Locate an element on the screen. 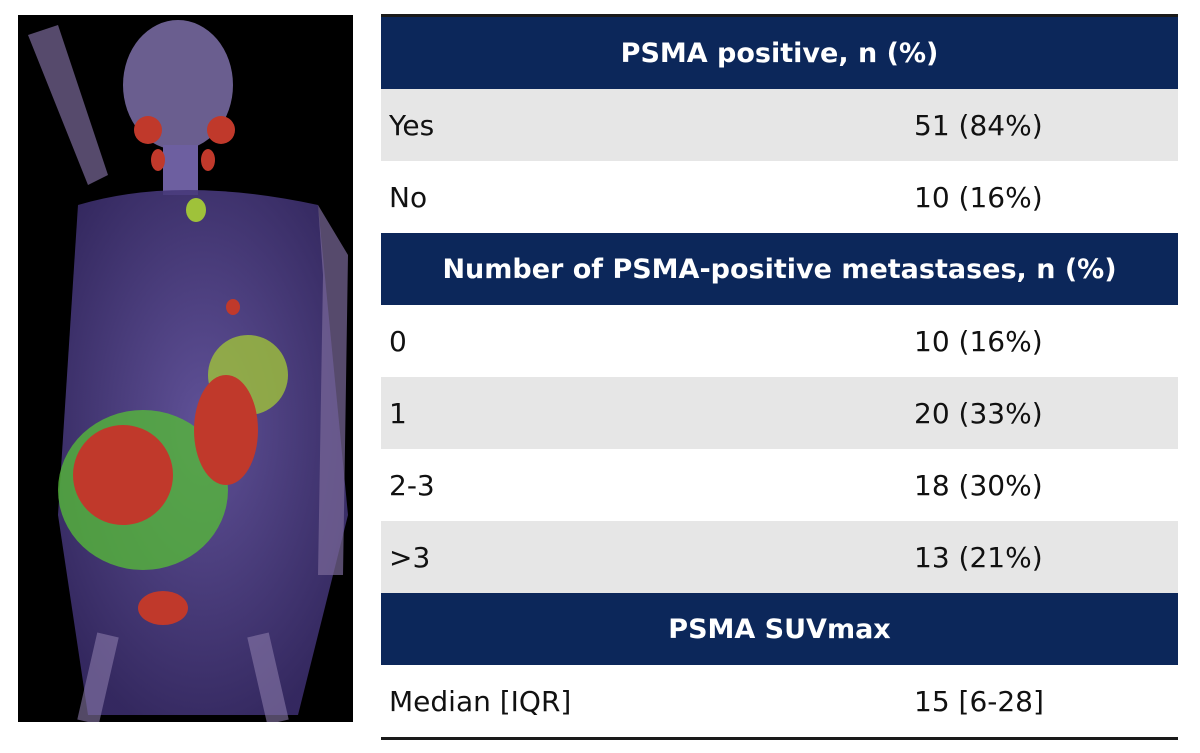  row-label: 1 is located at coordinates (398, 413).